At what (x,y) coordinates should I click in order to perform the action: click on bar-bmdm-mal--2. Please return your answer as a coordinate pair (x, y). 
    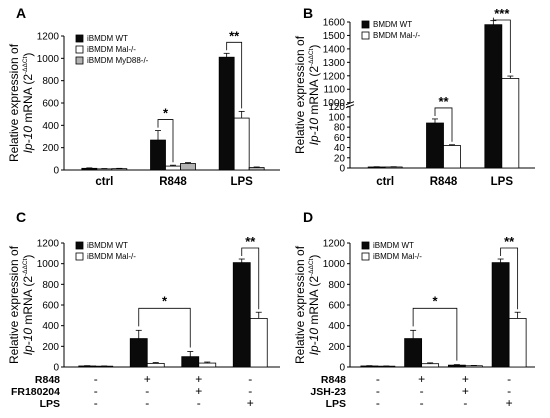
    Looking at the image, I should click on (510, 123).